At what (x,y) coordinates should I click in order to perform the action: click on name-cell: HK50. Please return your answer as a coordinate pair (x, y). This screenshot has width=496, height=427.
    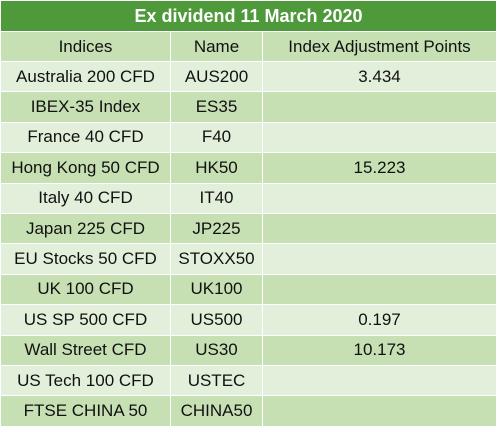
    Looking at the image, I should click on (217, 168).